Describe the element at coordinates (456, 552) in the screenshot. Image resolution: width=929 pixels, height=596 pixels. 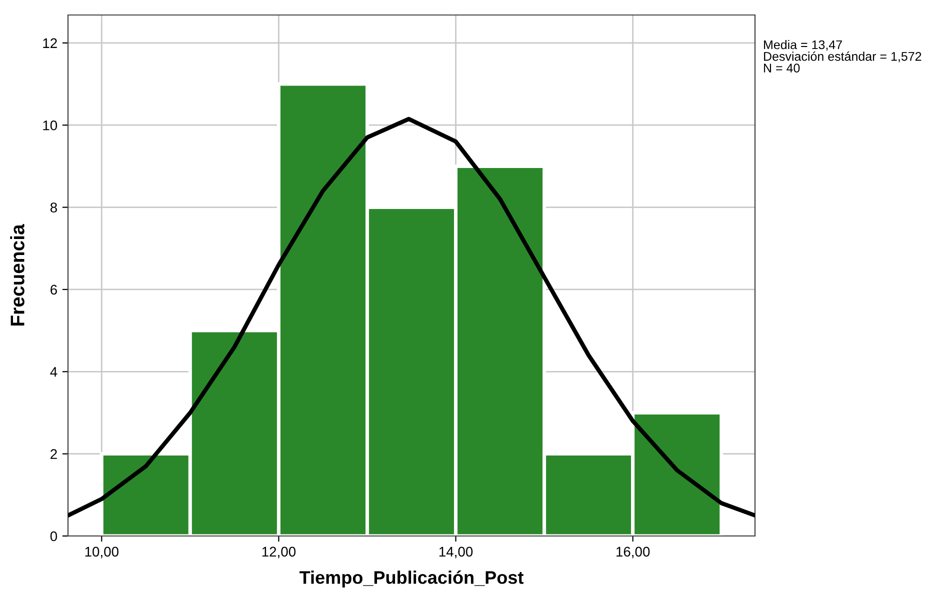
I see `x-tick-label: 14,00` at that location.